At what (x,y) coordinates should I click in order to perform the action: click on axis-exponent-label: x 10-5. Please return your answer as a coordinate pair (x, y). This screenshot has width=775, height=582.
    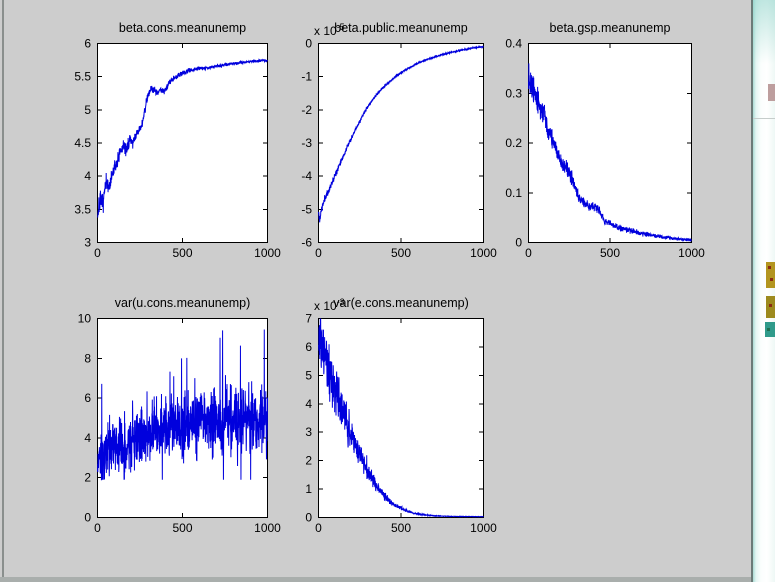
    Looking at the image, I should click on (329, 30).